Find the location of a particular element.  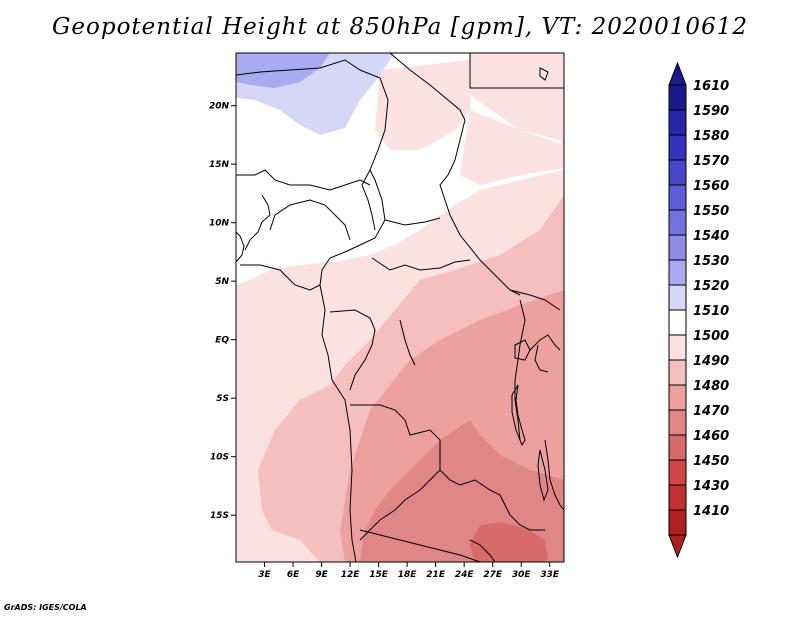

lat-tick-label: 10S is located at coordinates (219, 458).